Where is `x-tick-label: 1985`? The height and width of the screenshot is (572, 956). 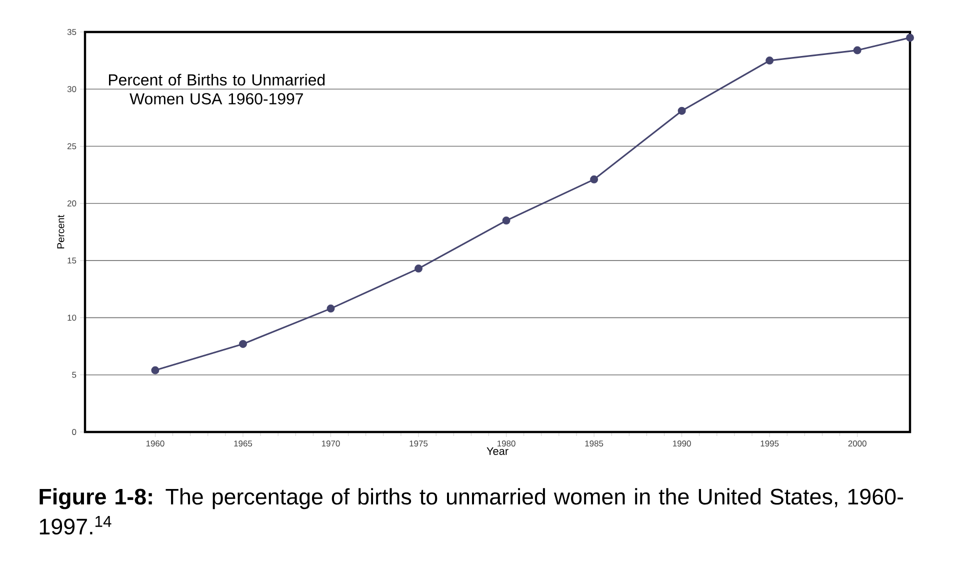
x-tick-label: 1985 is located at coordinates (594, 443).